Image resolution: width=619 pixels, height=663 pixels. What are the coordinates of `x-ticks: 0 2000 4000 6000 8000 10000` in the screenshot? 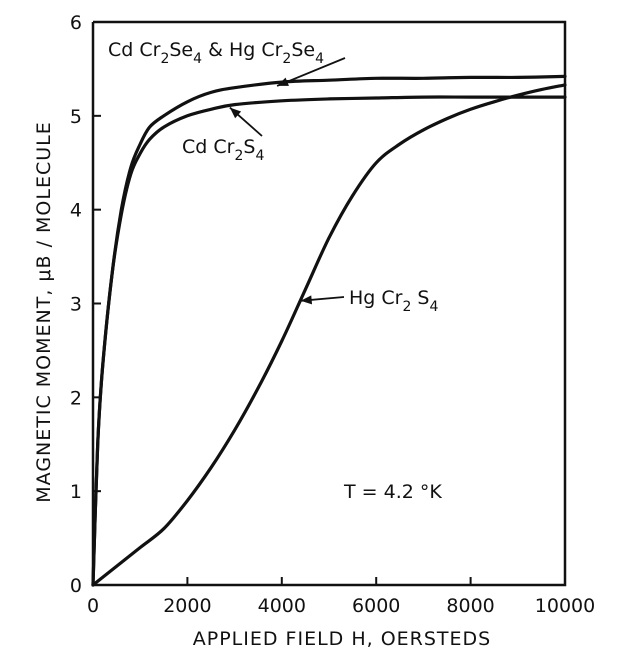 It's located at (341, 597).